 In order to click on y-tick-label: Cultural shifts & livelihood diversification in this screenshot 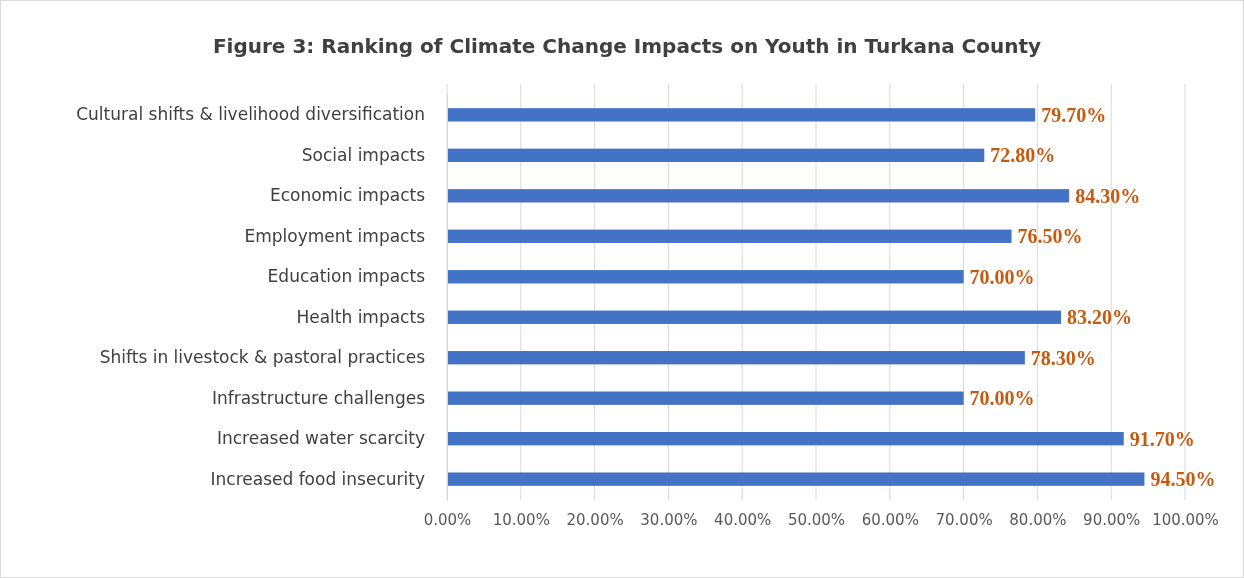, I will do `click(250, 114)`.